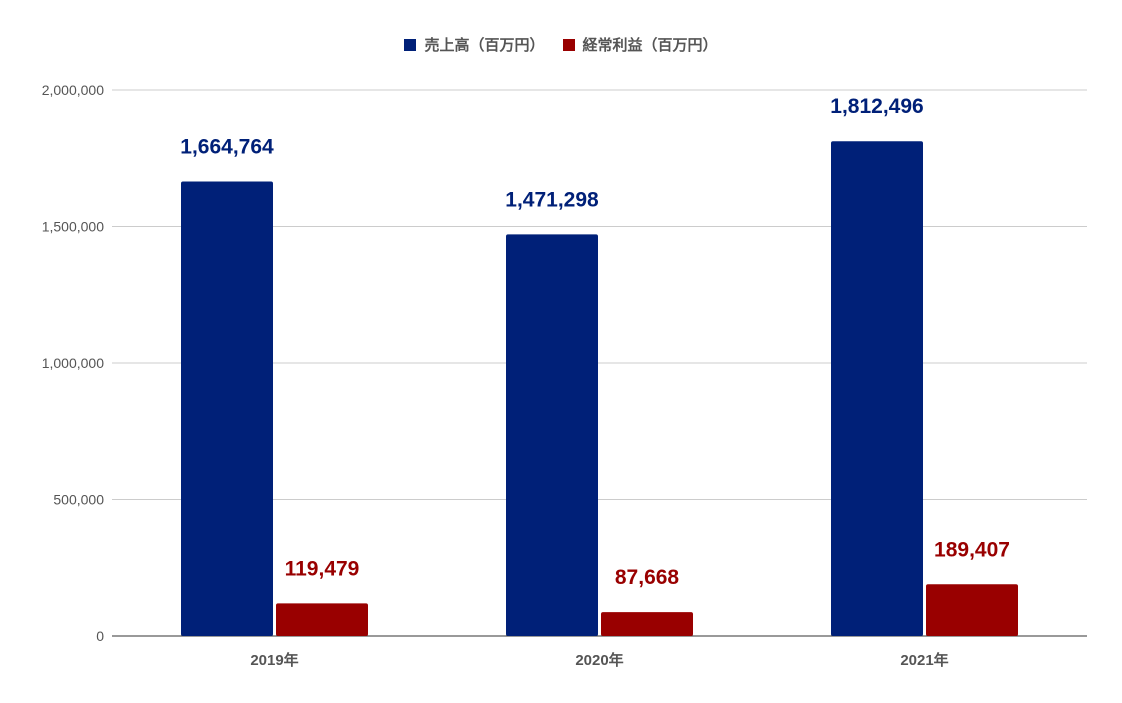  I want to click on legend-swatch-profit, so click(568, 44).